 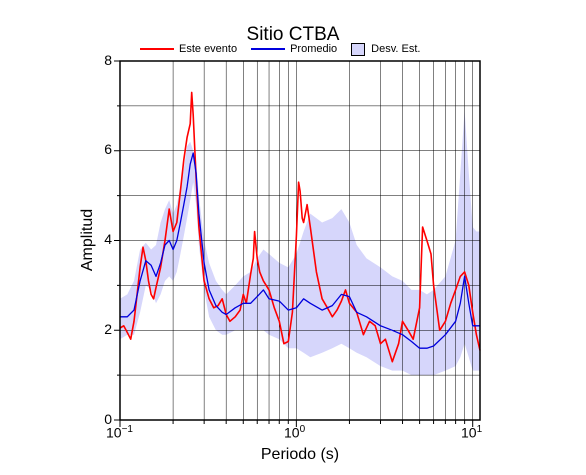 I want to click on legend-item-event: Este evento, so click(x=188, y=49).